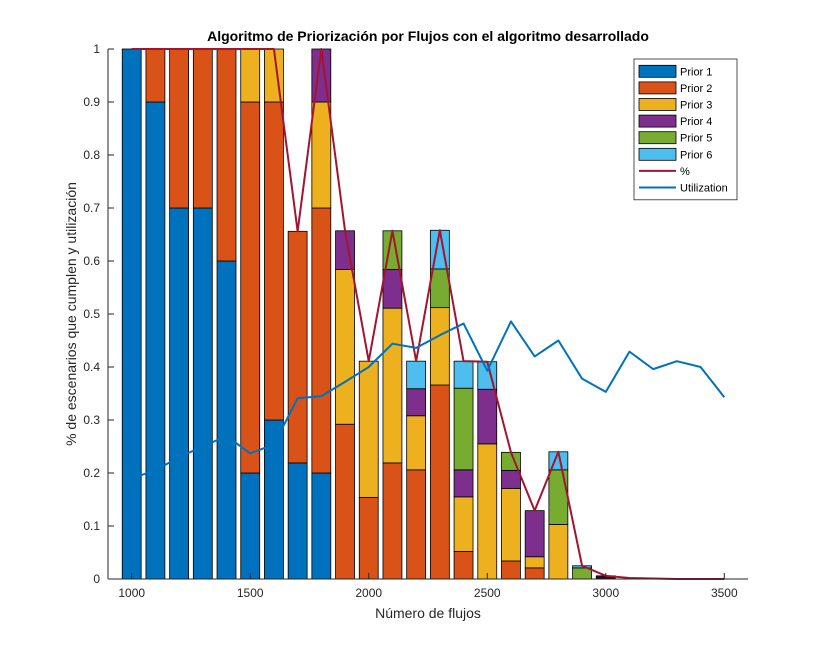 The height and width of the screenshot is (651, 827). What do you see at coordinates (250, 593) in the screenshot?
I see `x-tick-label-1500: 1500` at bounding box center [250, 593].